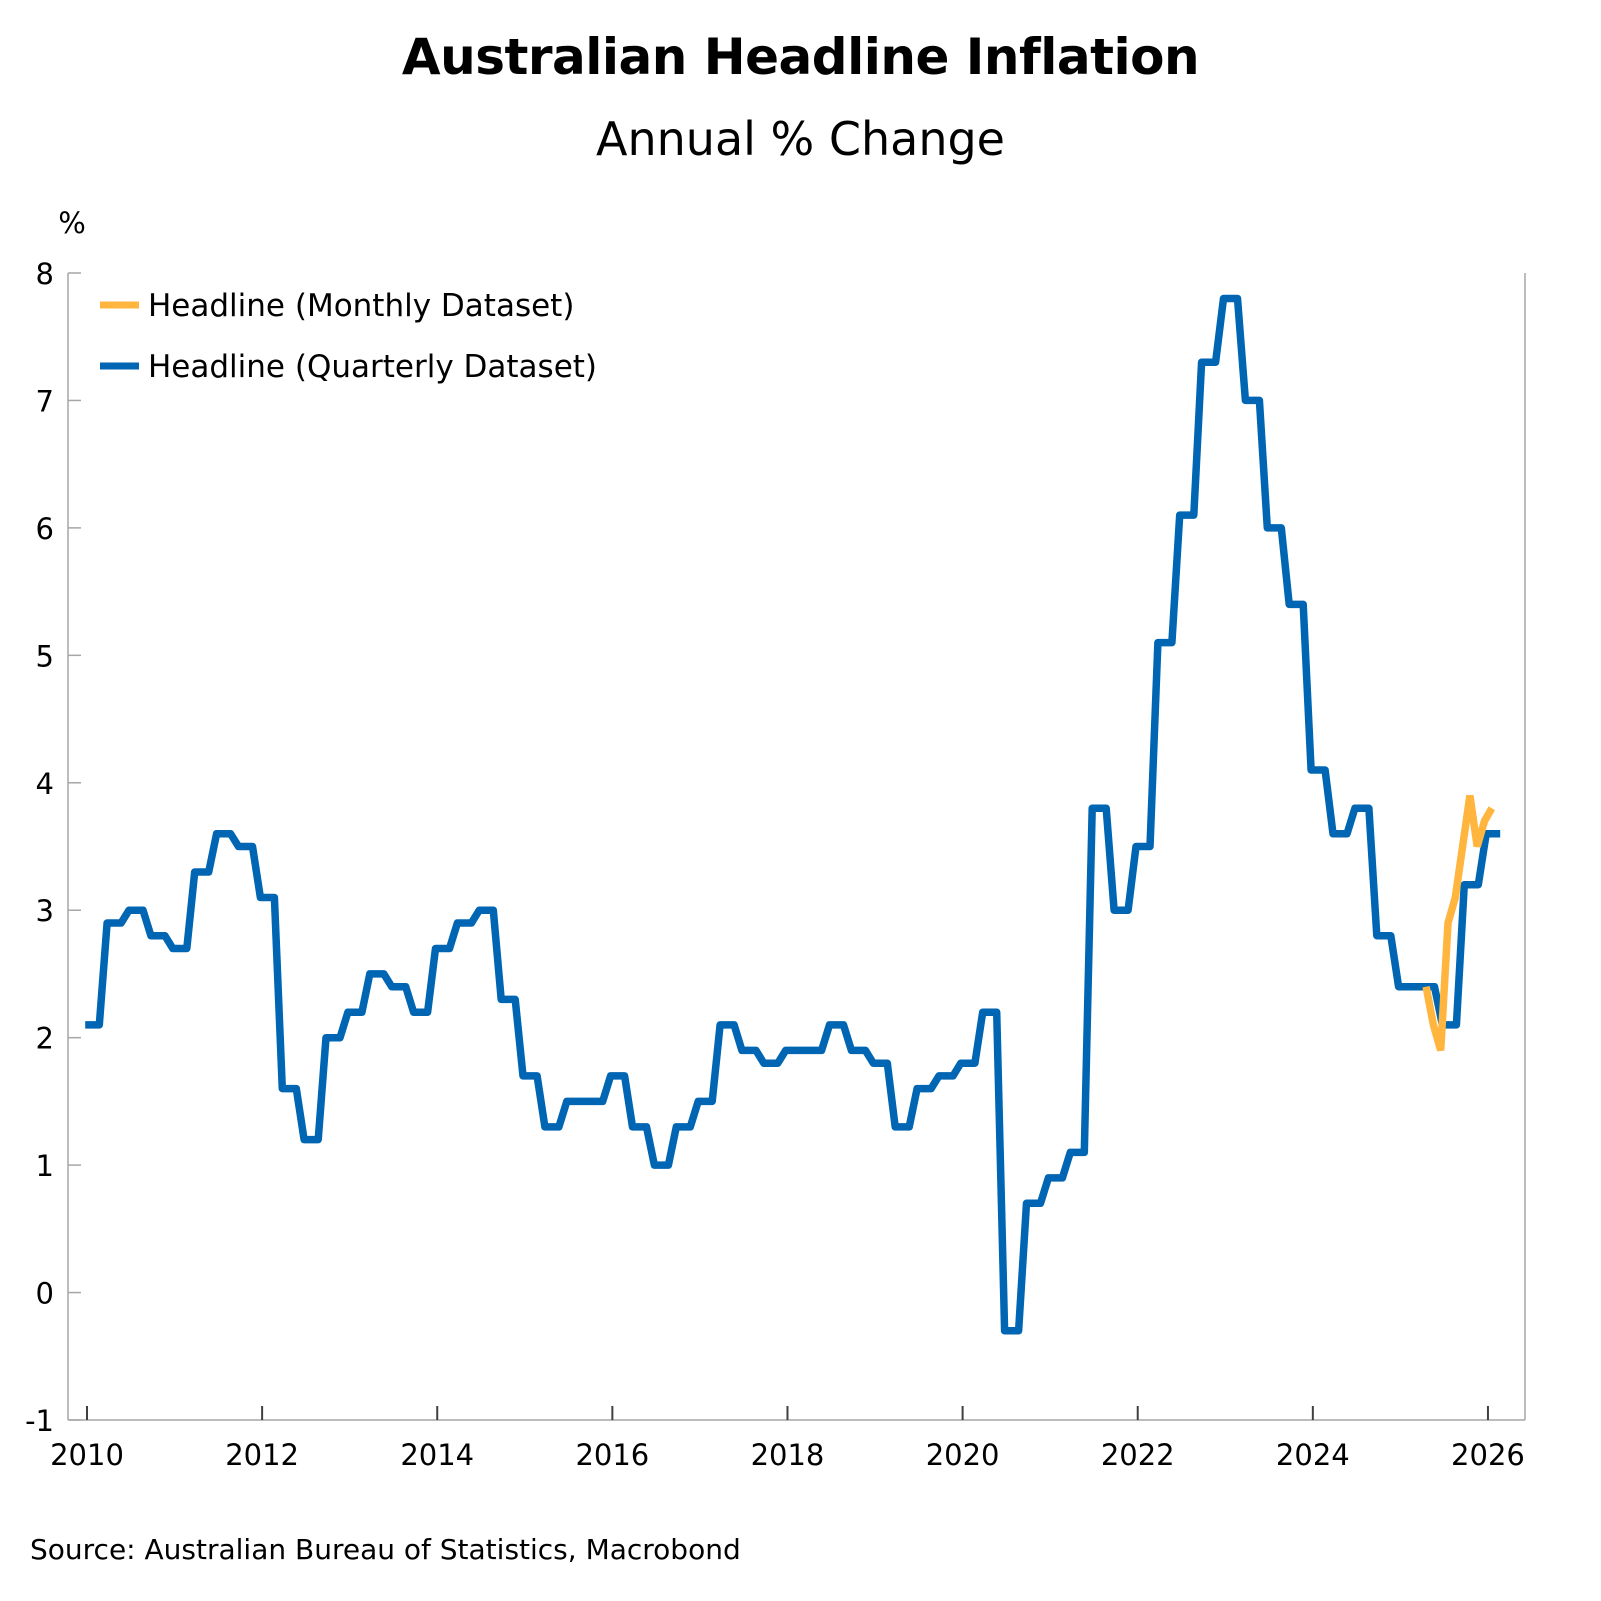  What do you see at coordinates (45, 274) in the screenshot?
I see `y-tick-label: 8` at bounding box center [45, 274].